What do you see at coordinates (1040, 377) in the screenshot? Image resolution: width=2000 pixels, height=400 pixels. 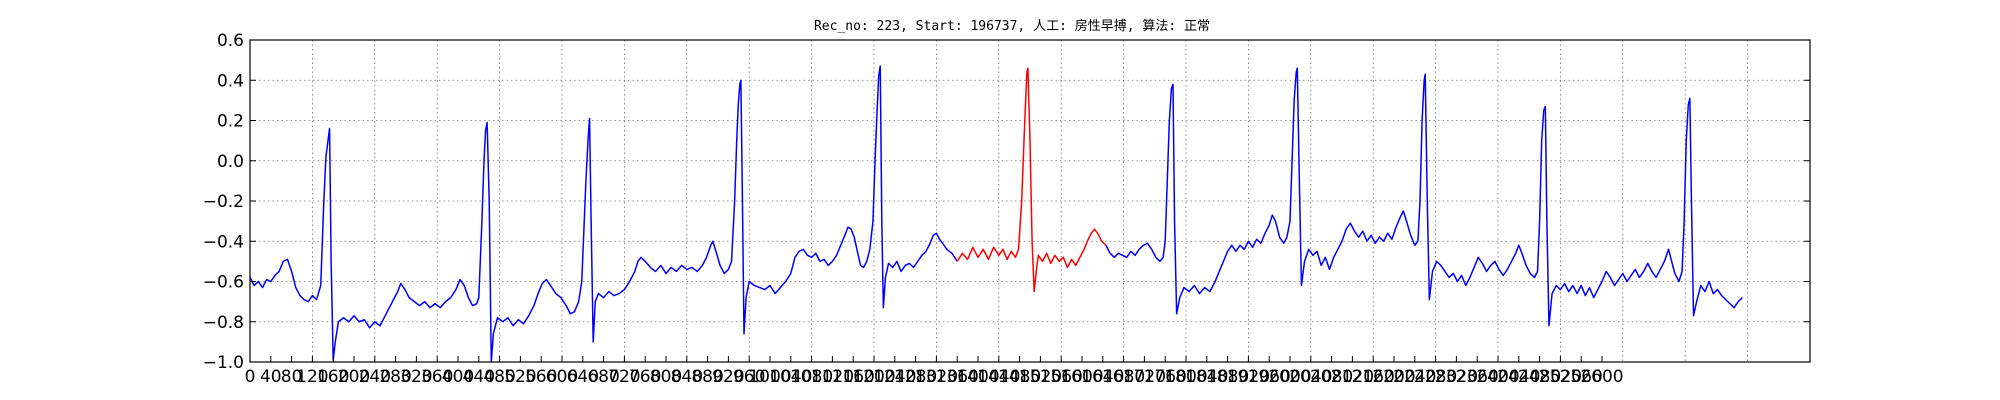 I see `x-tick-label: 1520` at bounding box center [1040, 377].